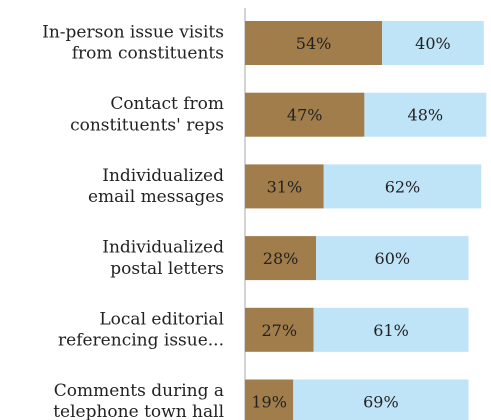 The image size is (491, 420). I want to click on data-label: 60%, so click(393, 258).